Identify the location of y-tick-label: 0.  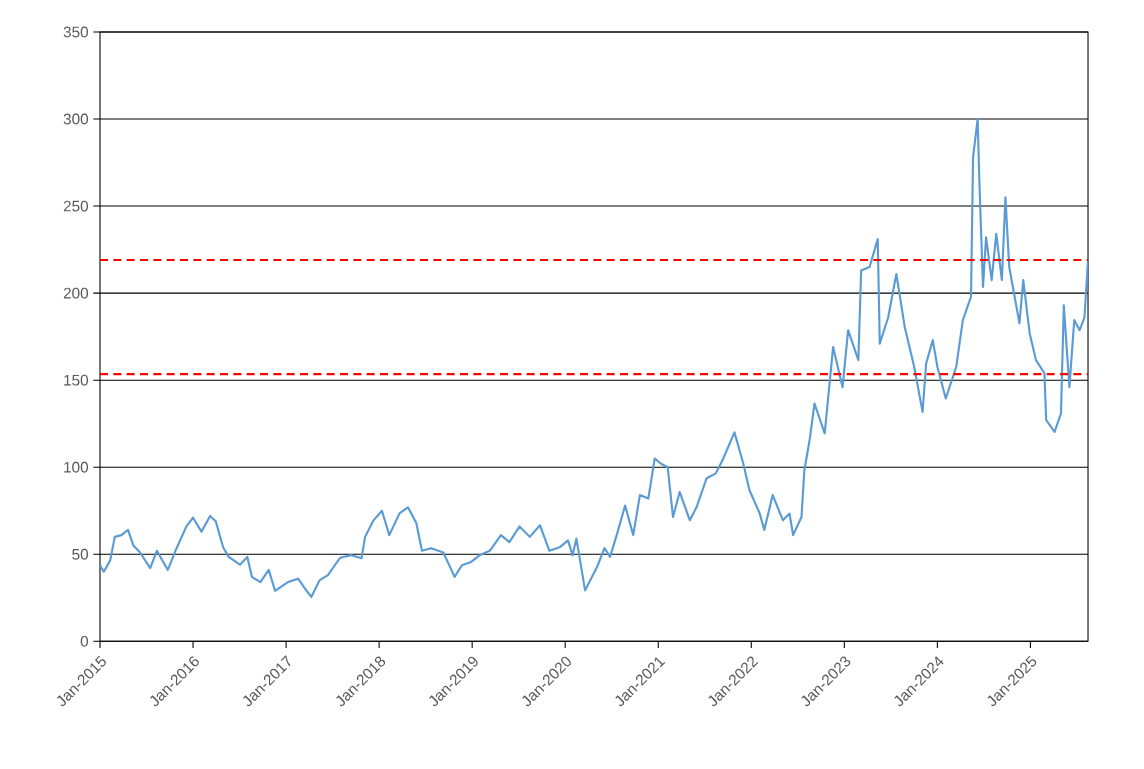
(84, 641).